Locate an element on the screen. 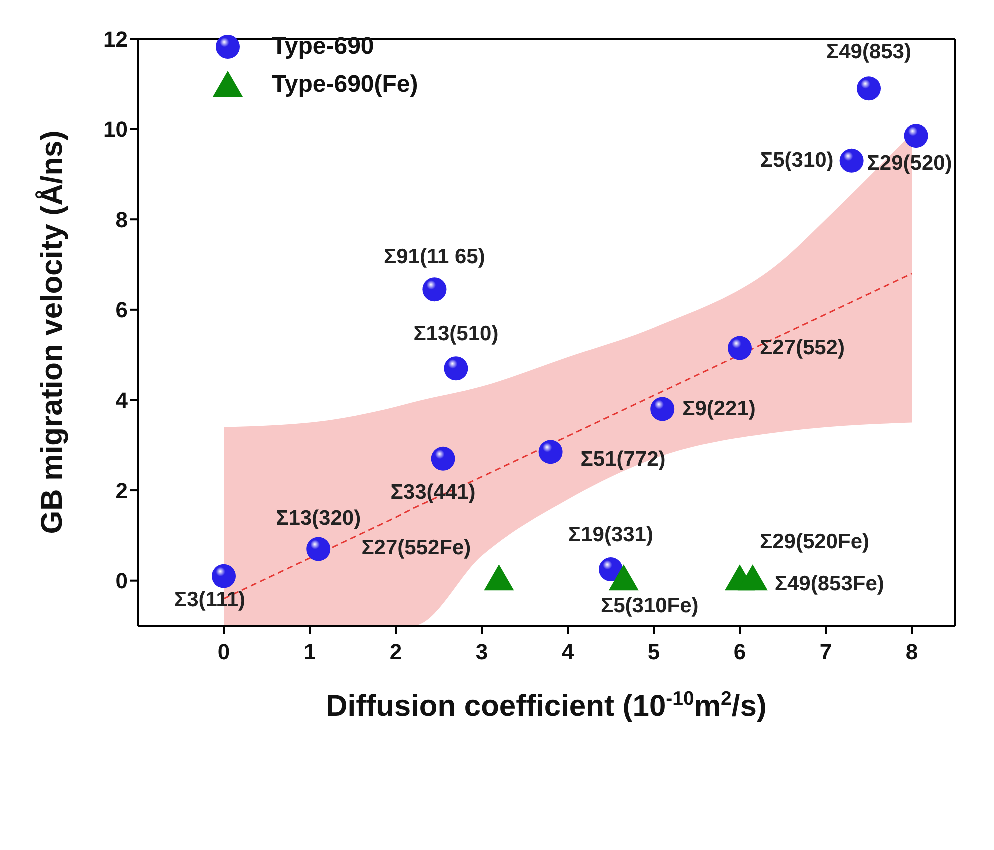 This screenshot has width=994, height=850. annotation: Σ9(221) is located at coordinates (719, 408).